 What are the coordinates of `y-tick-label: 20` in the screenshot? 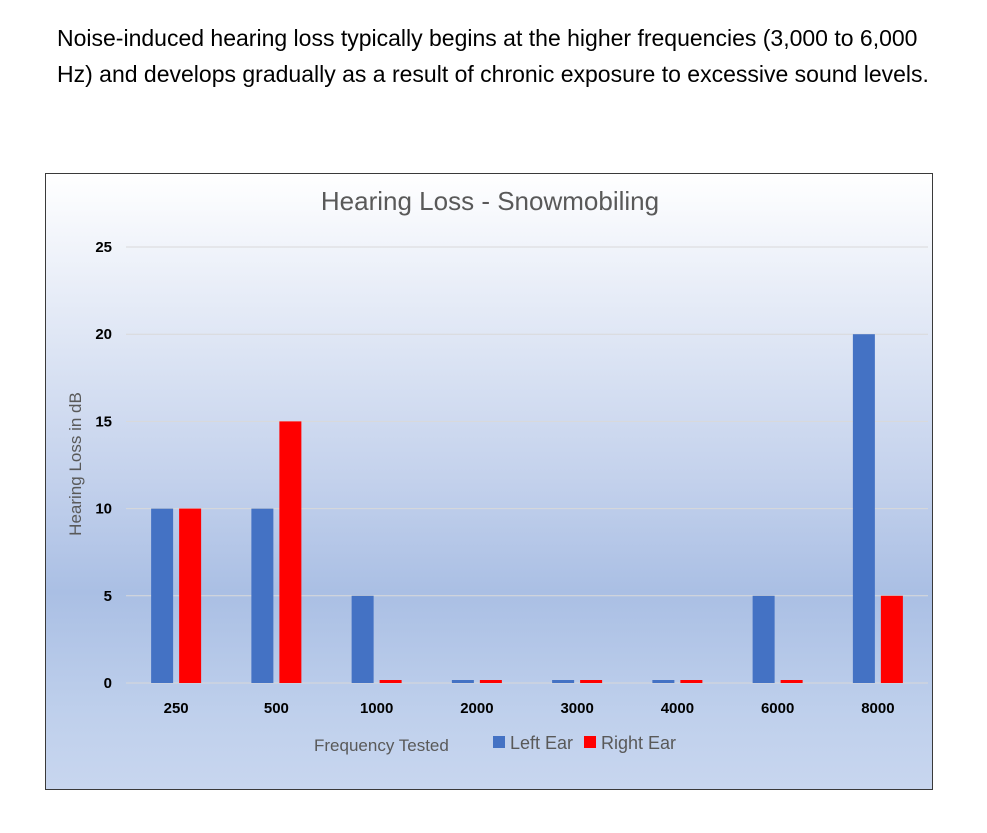 It's located at (103, 334).